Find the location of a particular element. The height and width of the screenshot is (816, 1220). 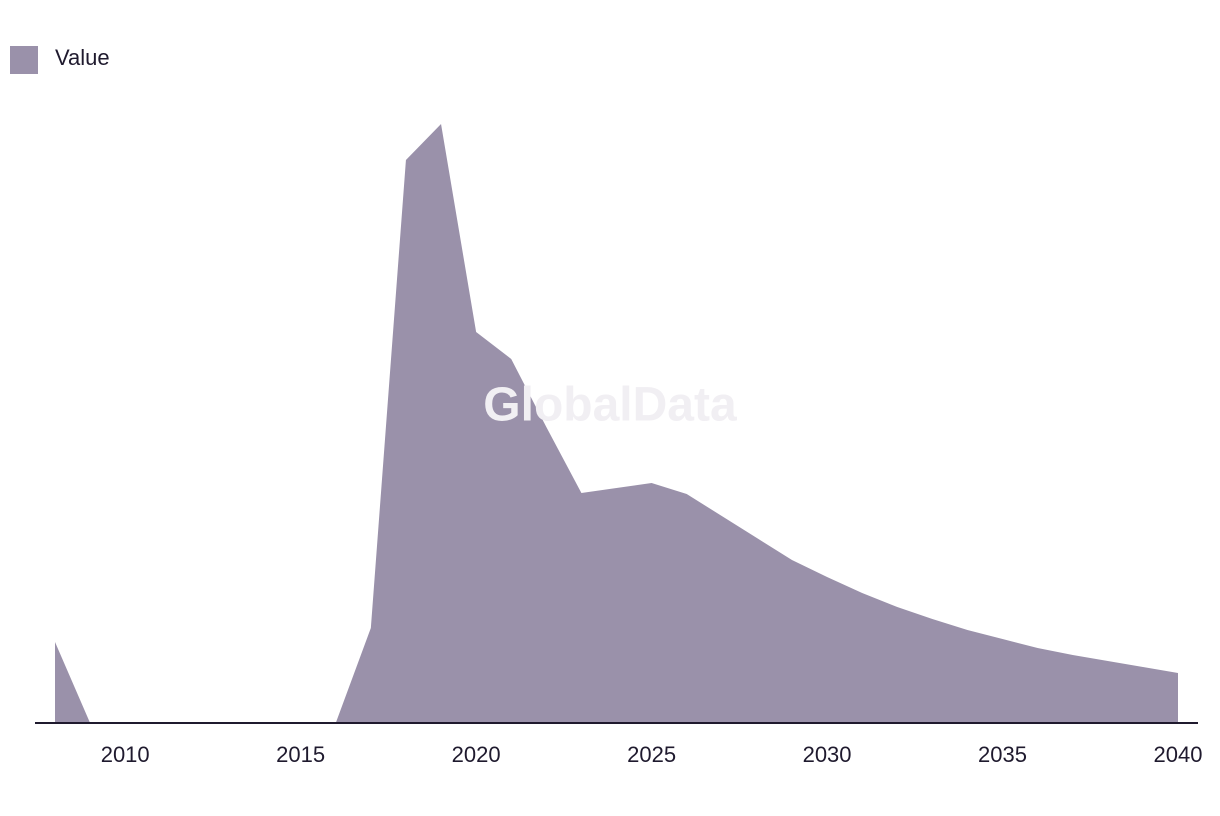

x-tick-label: 2020 is located at coordinates (476, 754).